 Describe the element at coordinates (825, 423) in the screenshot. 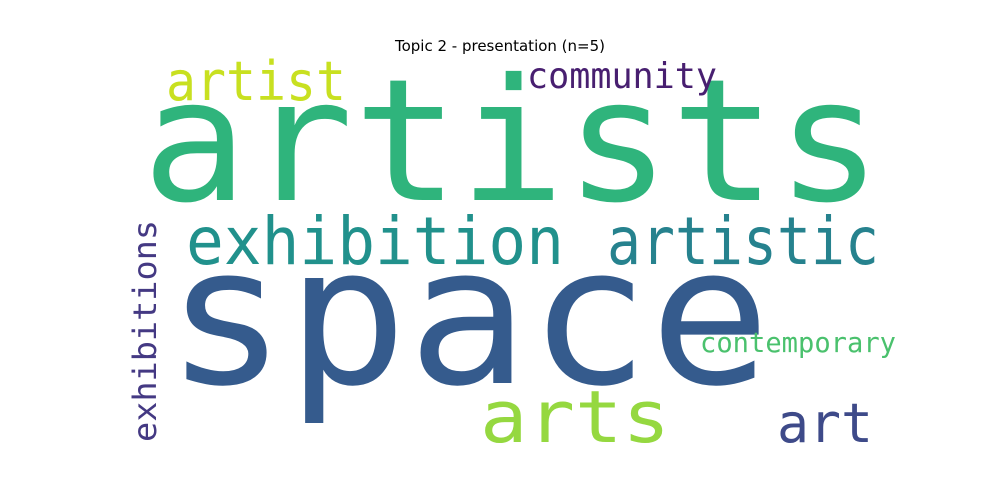

I see `word-art: art` at that location.